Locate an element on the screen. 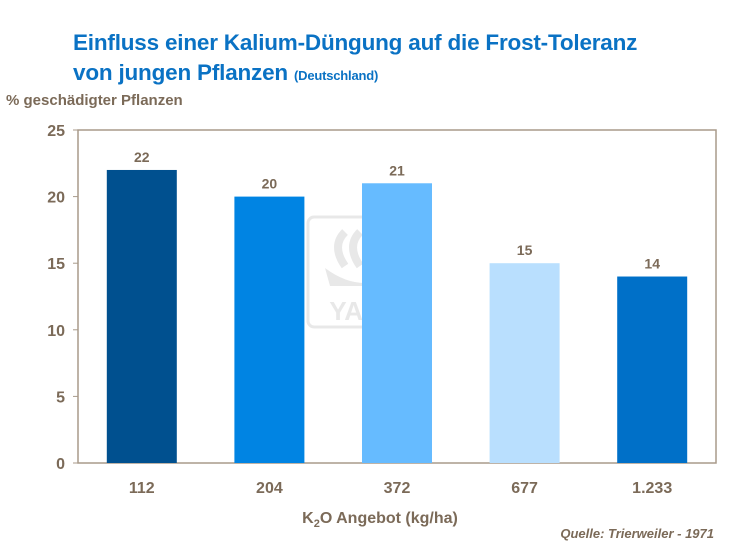 The width and height of the screenshot is (730, 549). xlabel-sub: 2 is located at coordinates (316, 524).